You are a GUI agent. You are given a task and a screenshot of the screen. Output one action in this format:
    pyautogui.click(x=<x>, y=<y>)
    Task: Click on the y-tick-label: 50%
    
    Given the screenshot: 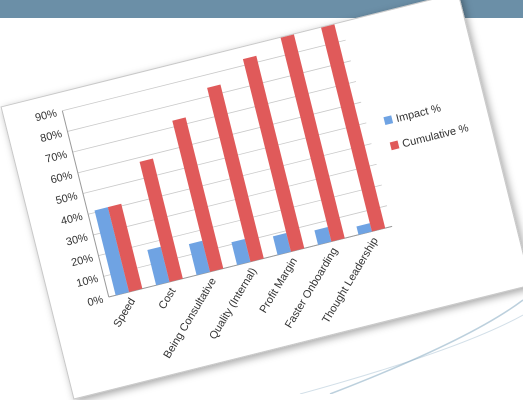 What is the action you would take?
    pyautogui.click(x=67, y=198)
    